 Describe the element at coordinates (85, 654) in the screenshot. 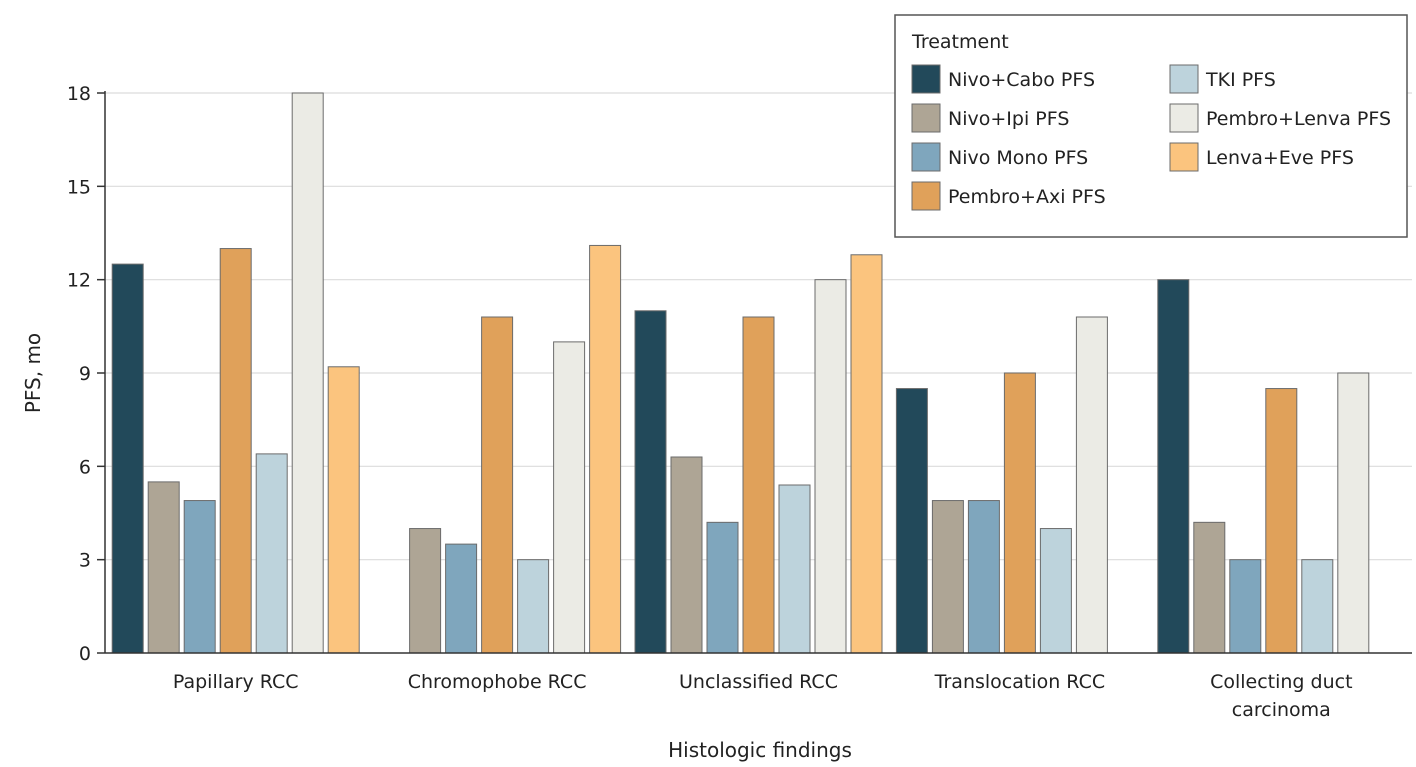

I see `y-tick-label: 0` at that location.